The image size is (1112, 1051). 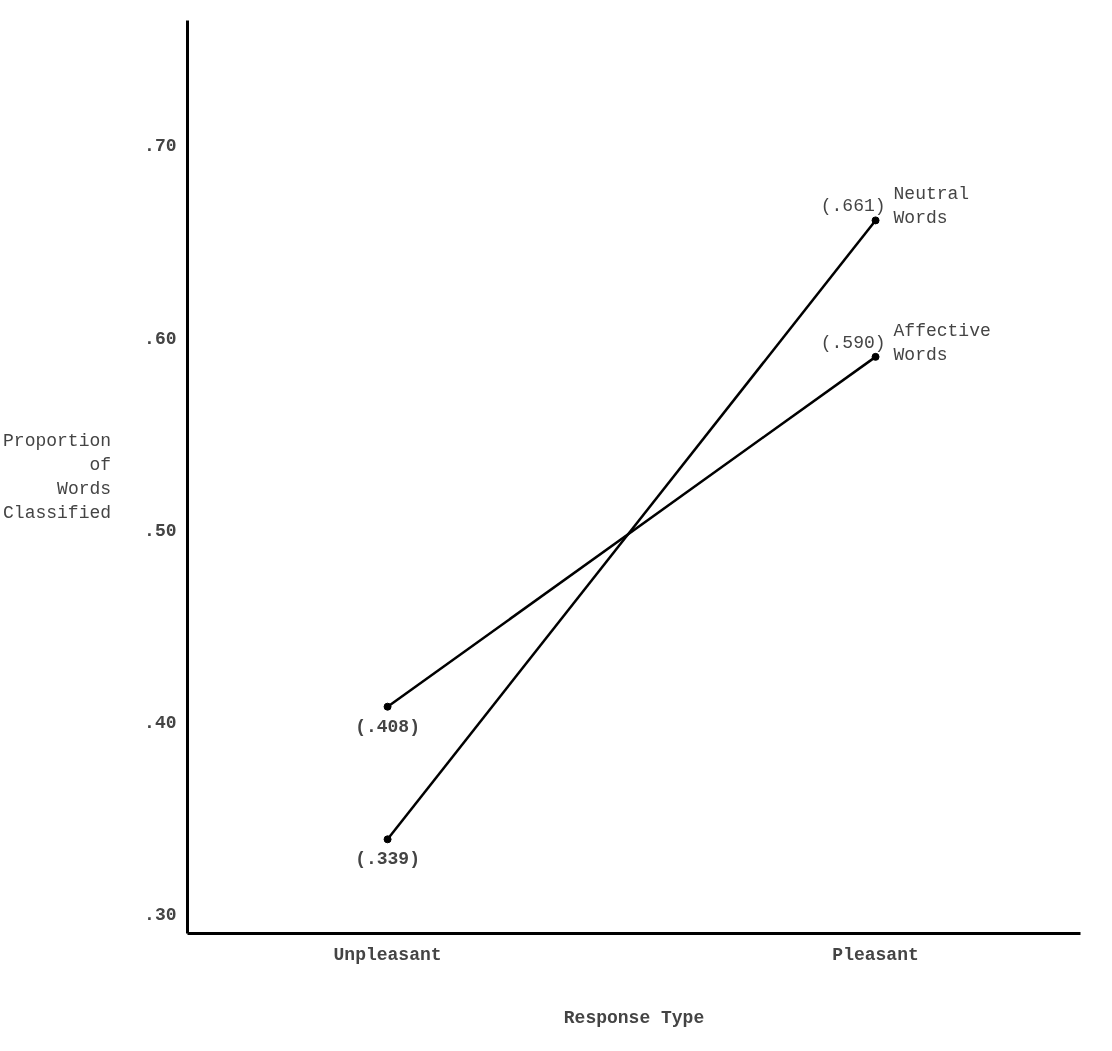 I want to click on data-label: (.408), so click(x=387, y=726).